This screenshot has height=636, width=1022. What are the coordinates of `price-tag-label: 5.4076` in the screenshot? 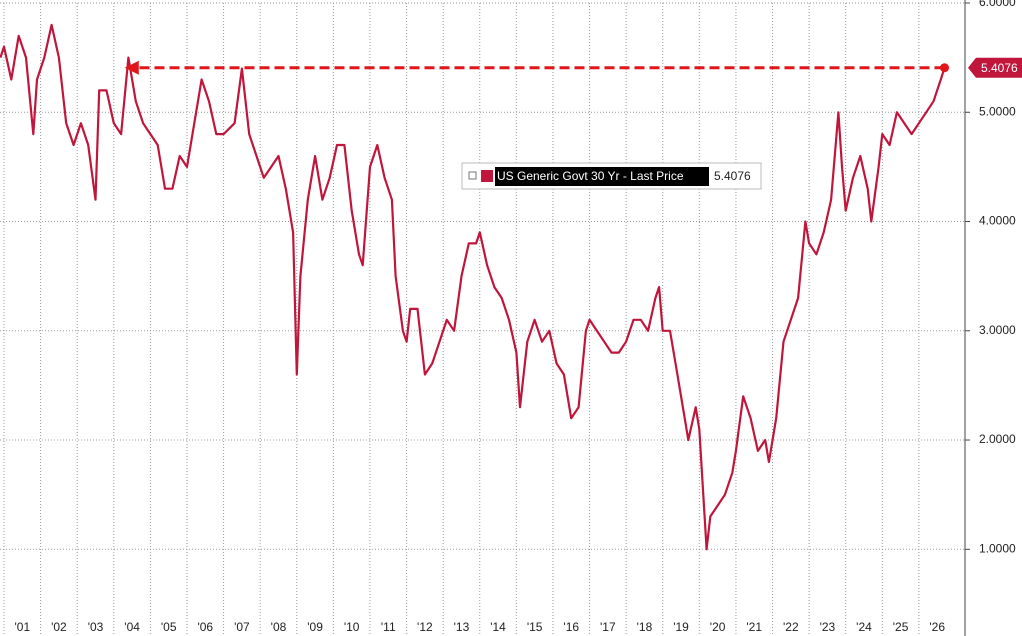 It's located at (999, 68).